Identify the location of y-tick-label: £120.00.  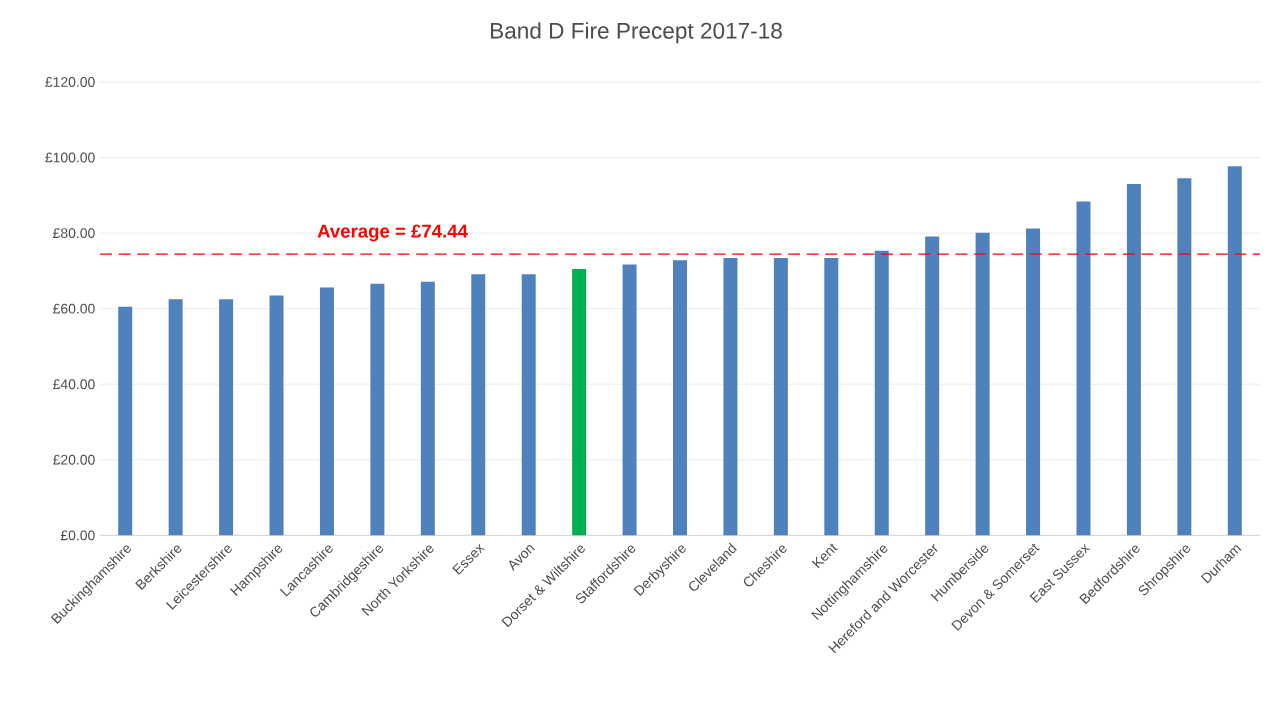
(70, 82).